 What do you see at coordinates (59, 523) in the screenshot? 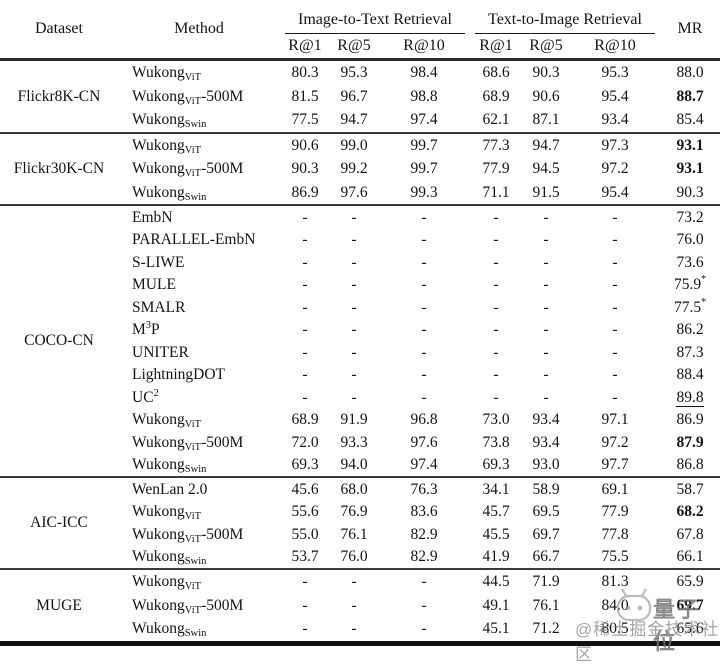
I see `dataset-cell: AIC-ICC` at bounding box center [59, 523].